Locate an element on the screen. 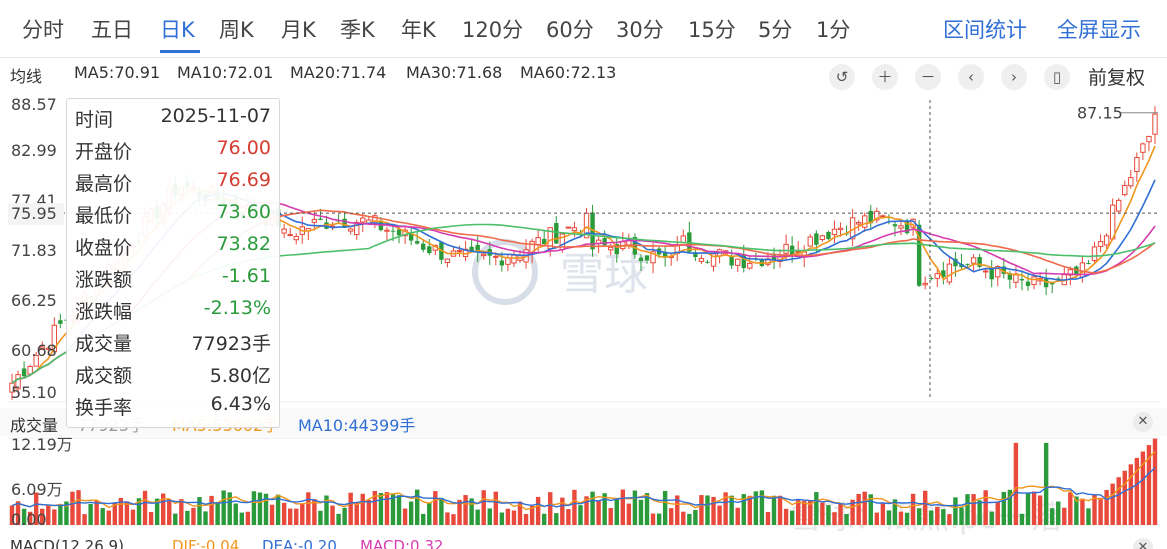  watermark-text: 雪球 is located at coordinates (604, 274).